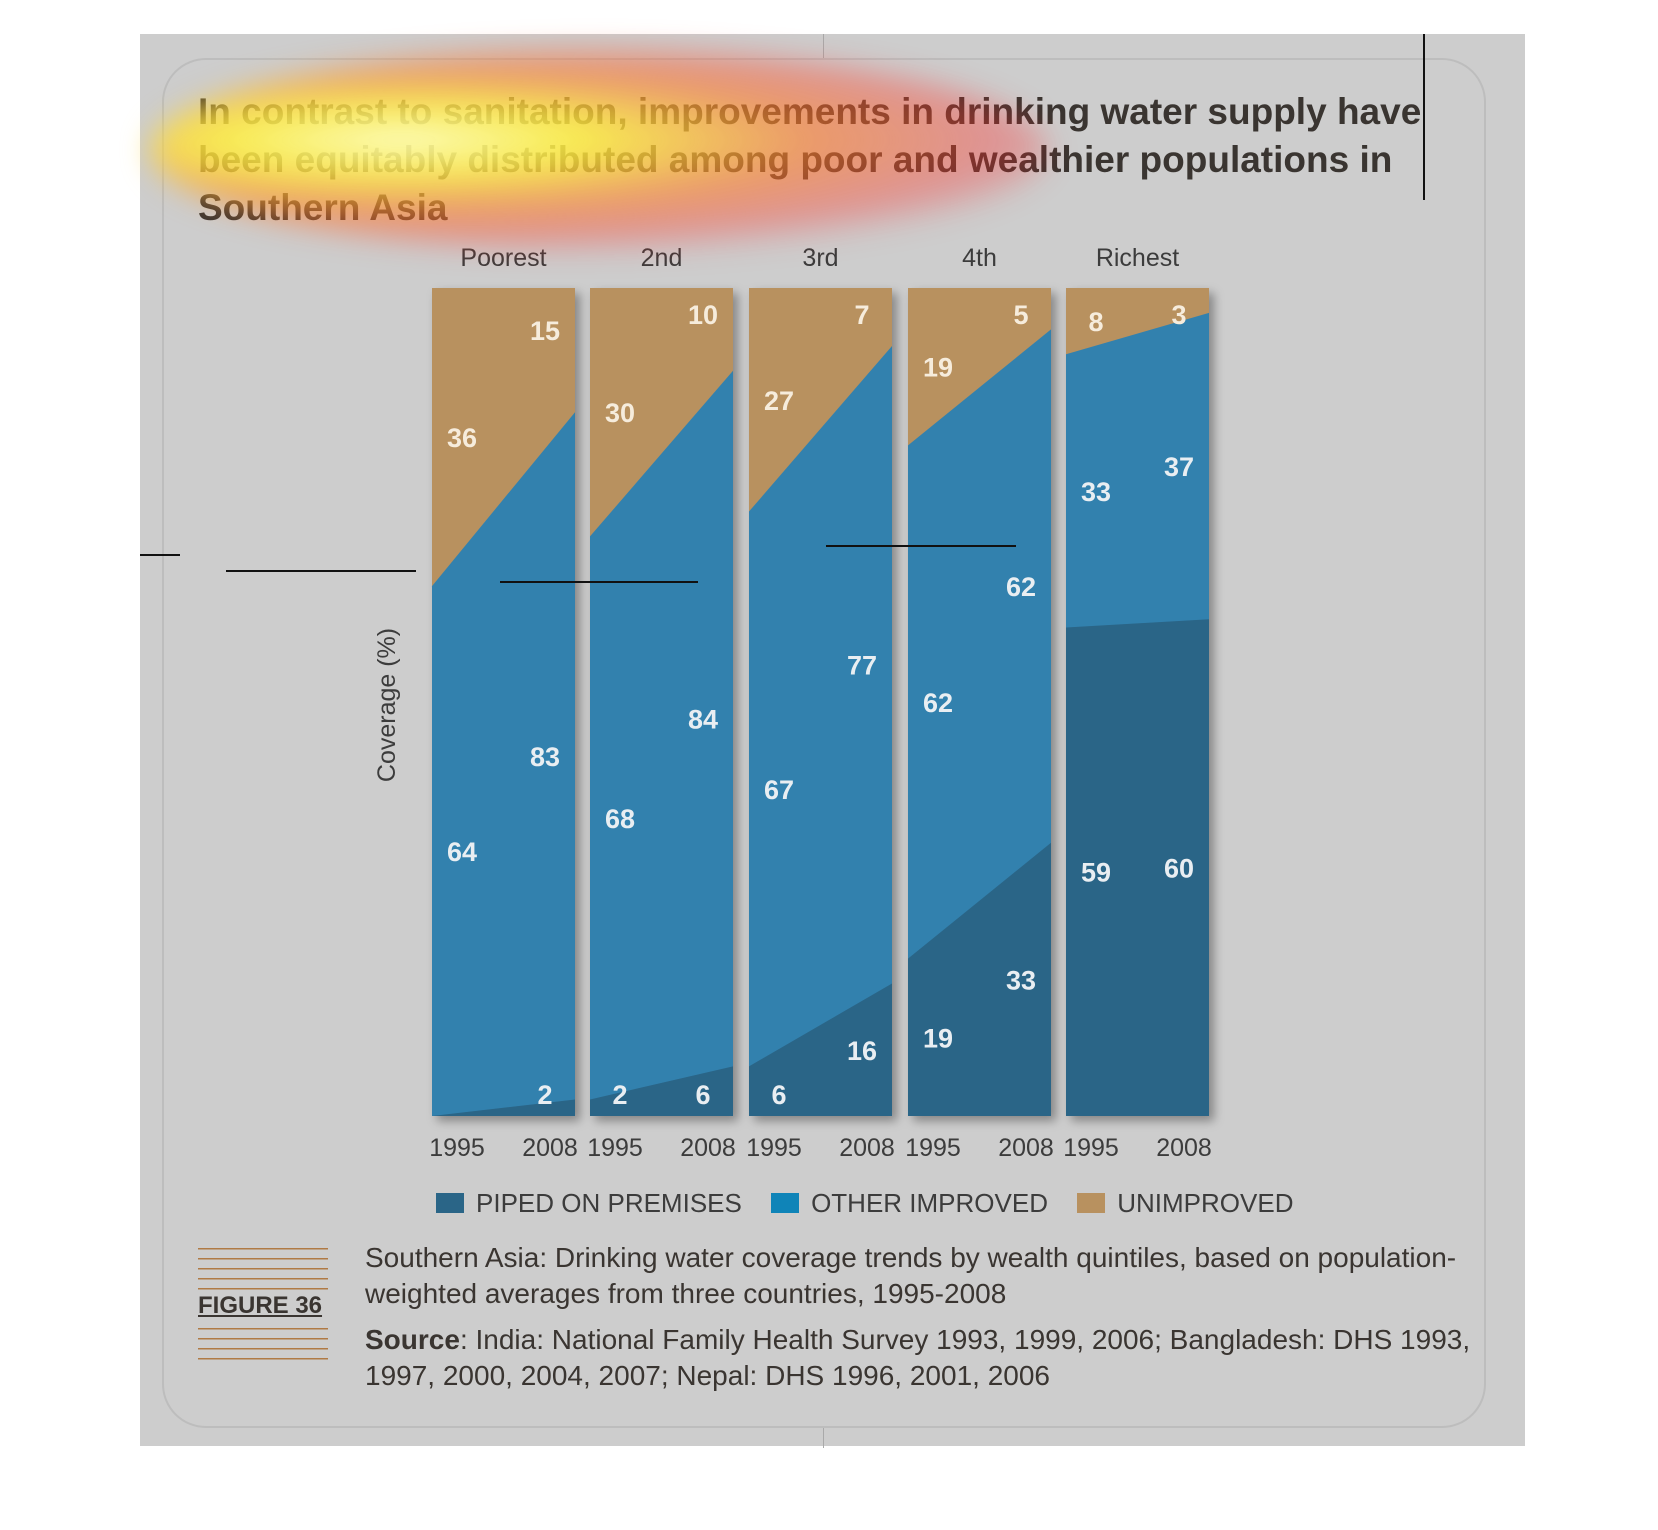 Image resolution: width=1658 pixels, height=1530 pixels. What do you see at coordinates (462, 852) in the screenshot?
I see `value-label-other-improved: 64` at bounding box center [462, 852].